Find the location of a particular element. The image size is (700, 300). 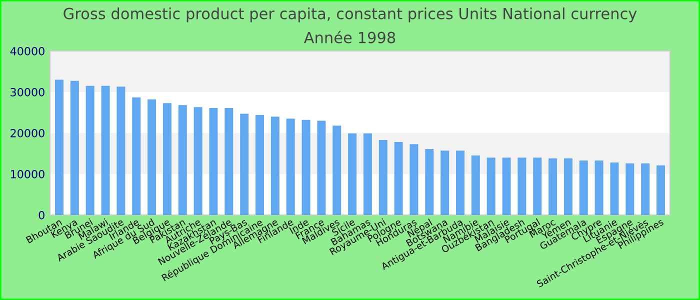

y-tick-label: 40000 is located at coordinates (27, 51).